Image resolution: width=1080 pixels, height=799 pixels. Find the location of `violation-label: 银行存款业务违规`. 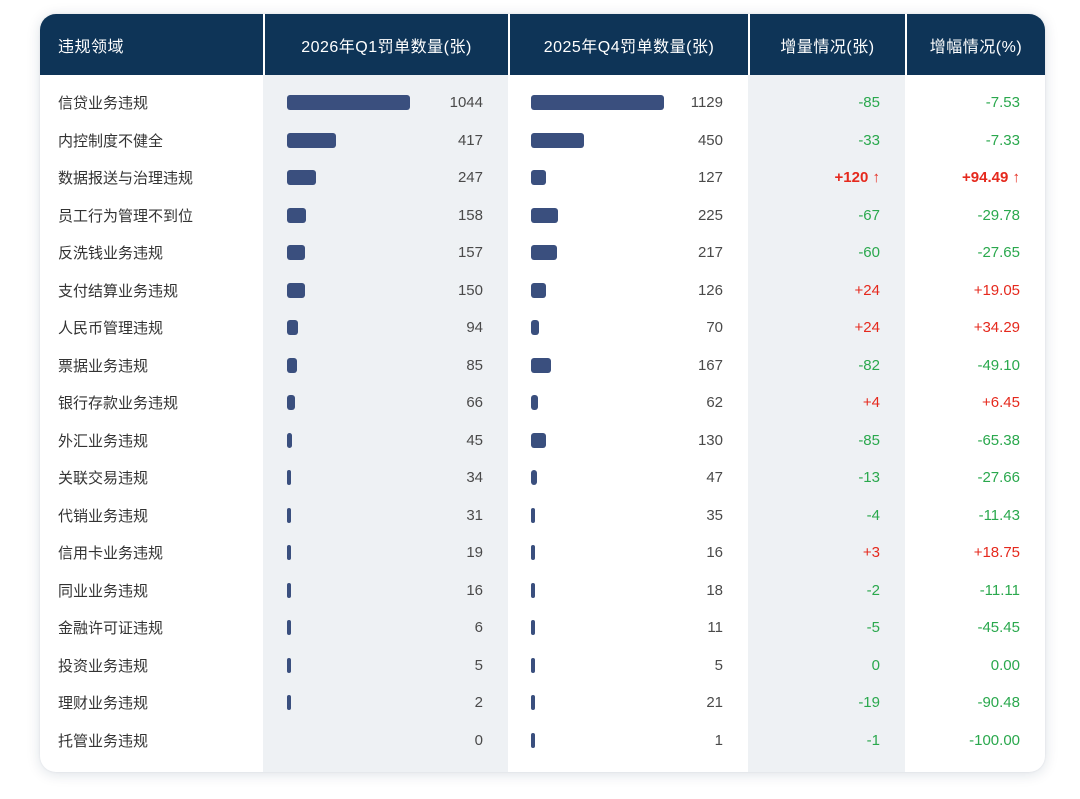

violation-label: 银行存款业务违规 is located at coordinates (118, 404).